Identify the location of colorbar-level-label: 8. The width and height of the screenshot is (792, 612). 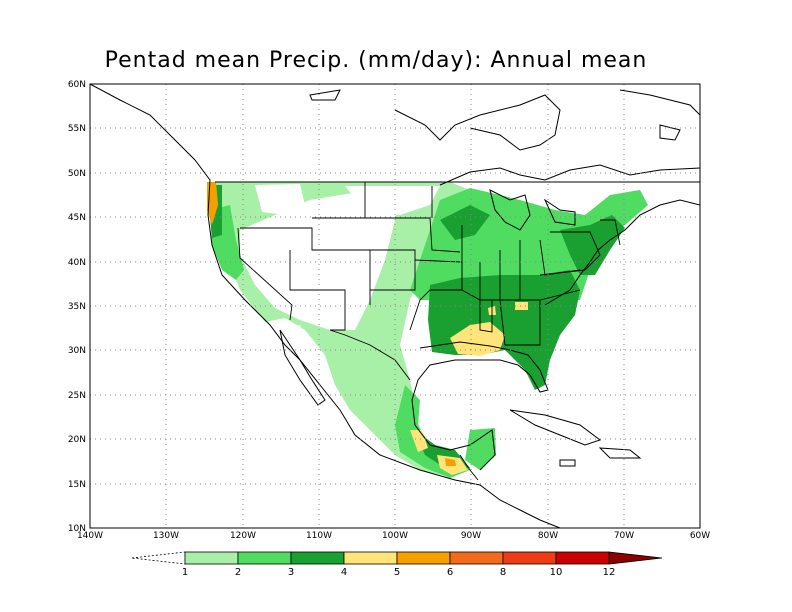
(503, 572).